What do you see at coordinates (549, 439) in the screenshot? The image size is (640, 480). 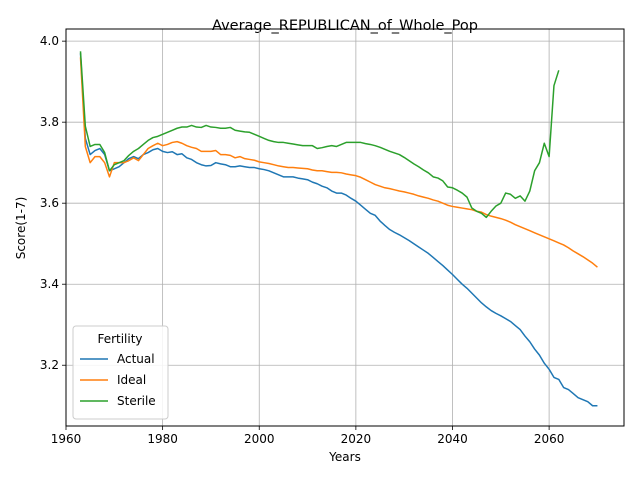 I see `x-tick-label: 2060` at bounding box center [549, 439].